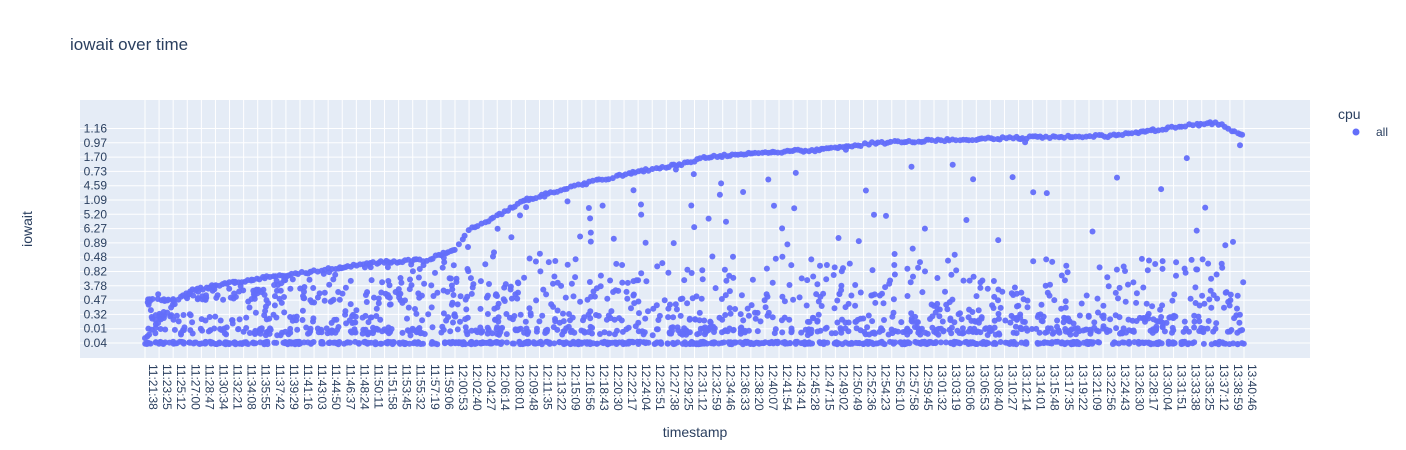 This screenshot has height=450, width=1406. I want to click on x-tick-label: 13:26:30, so click(1139, 387).